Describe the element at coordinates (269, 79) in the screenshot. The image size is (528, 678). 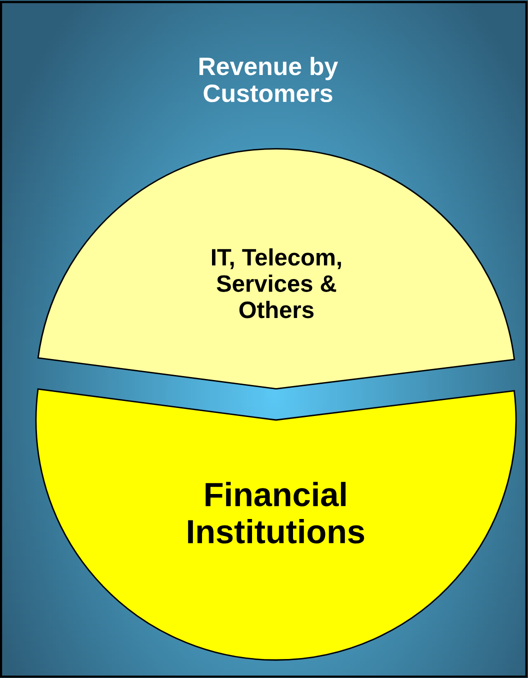
I see `chart-title: Revenue by Customers` at that location.